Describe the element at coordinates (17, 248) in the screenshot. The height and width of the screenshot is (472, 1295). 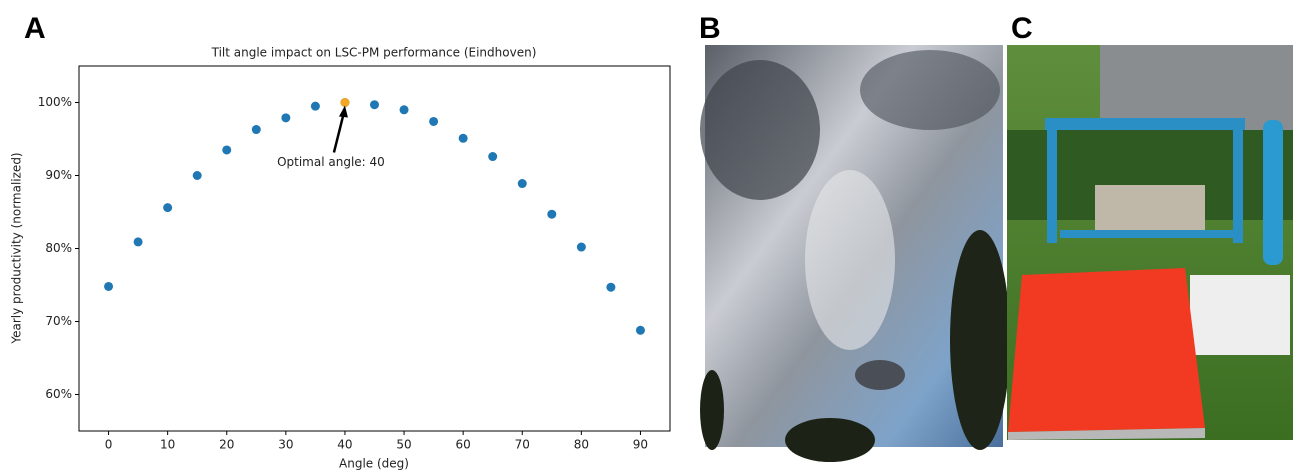
I see `y-axis-label: Yearly productivity (normalized)` at that location.